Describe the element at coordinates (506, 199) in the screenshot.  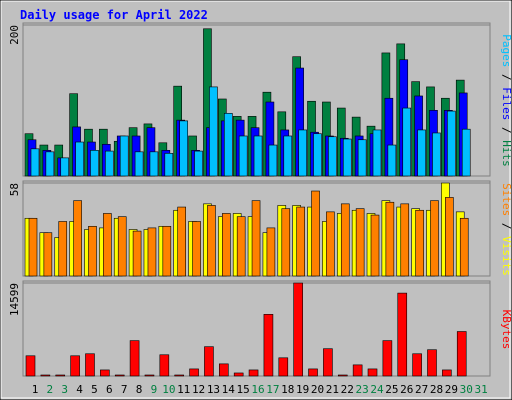
I see `legend-entry: Sites` at that location.